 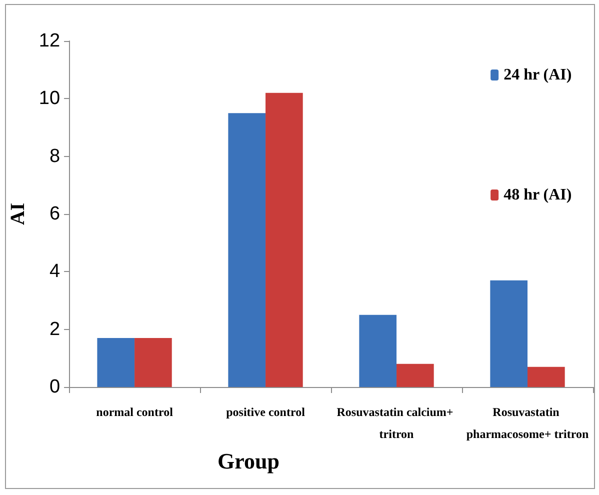 I want to click on x-tick-label: normal control, so click(x=135, y=412).